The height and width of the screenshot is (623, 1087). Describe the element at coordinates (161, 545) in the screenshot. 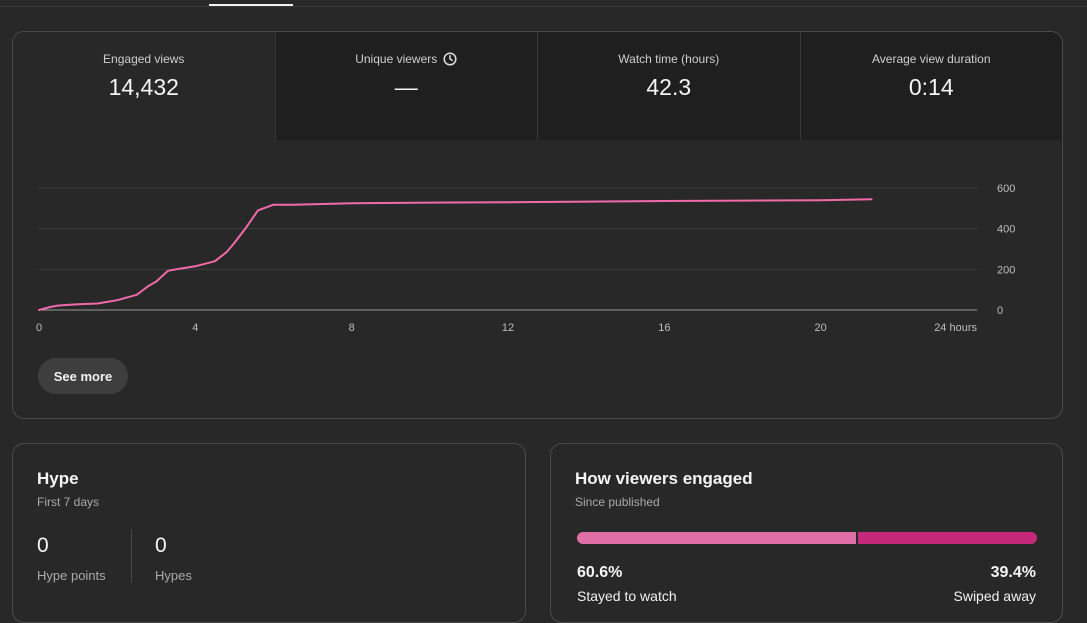

I see `hypes-value: 0` at that location.